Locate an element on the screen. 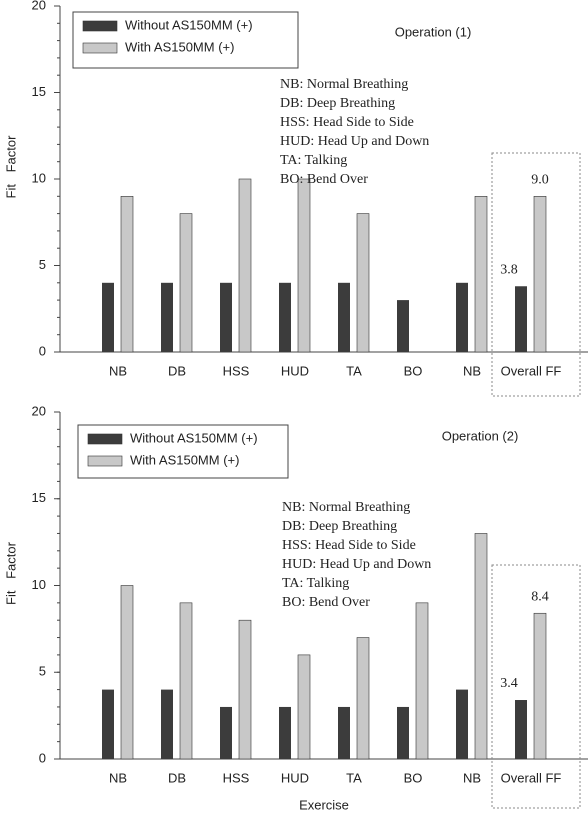 The height and width of the screenshot is (814, 588). x-axis-label: Exercise is located at coordinates (324, 804).